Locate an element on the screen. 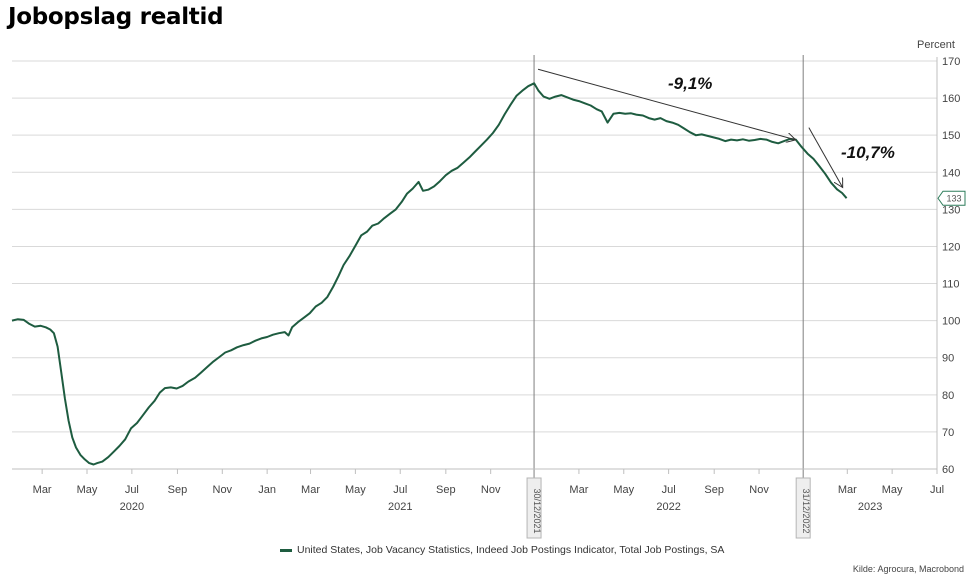 The image size is (972, 583). annotations: 133 -9,1% -10,7% is located at coordinates (751, 137).